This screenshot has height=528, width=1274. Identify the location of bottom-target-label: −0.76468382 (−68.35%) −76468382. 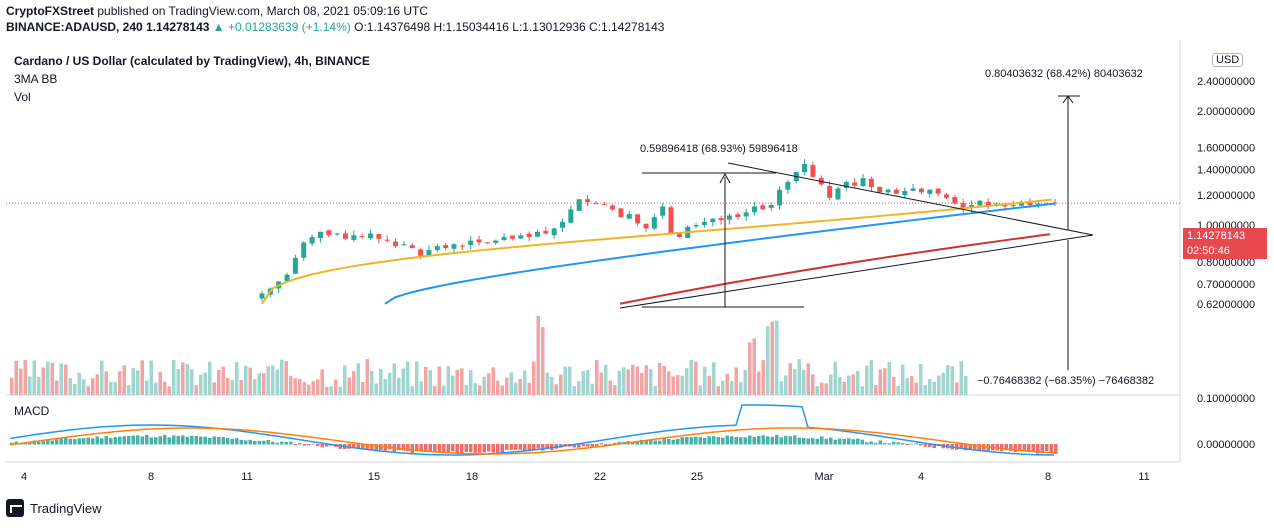
(1065, 381).